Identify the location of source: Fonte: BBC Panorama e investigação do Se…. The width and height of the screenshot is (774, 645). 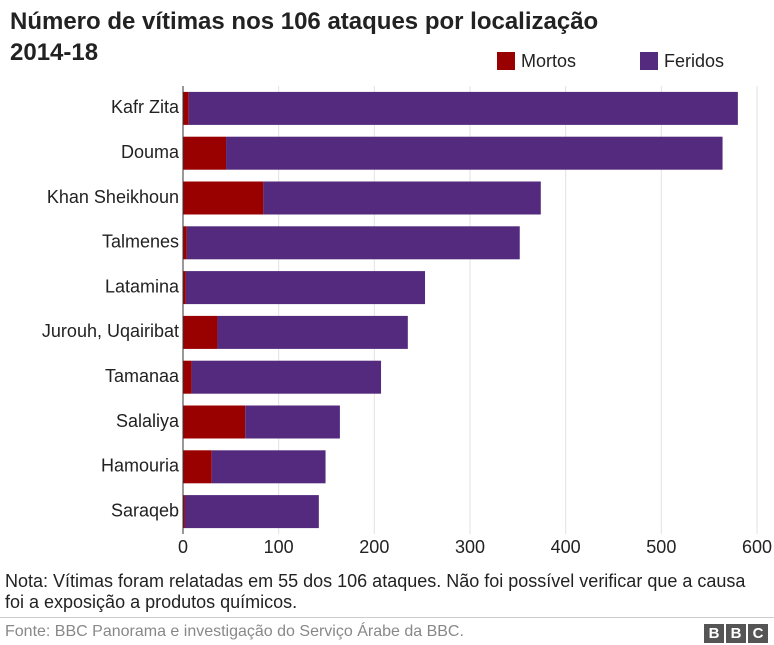
(234, 631).